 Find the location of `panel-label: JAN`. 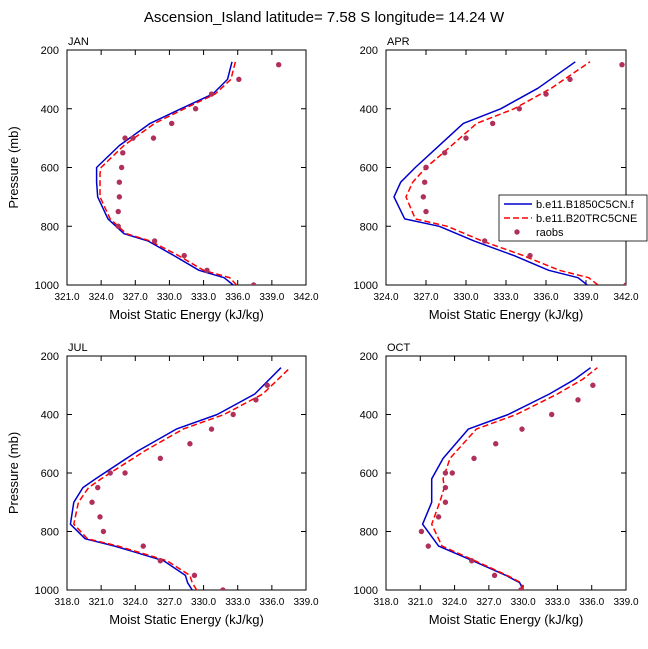

panel-label: JAN is located at coordinates (78, 42).